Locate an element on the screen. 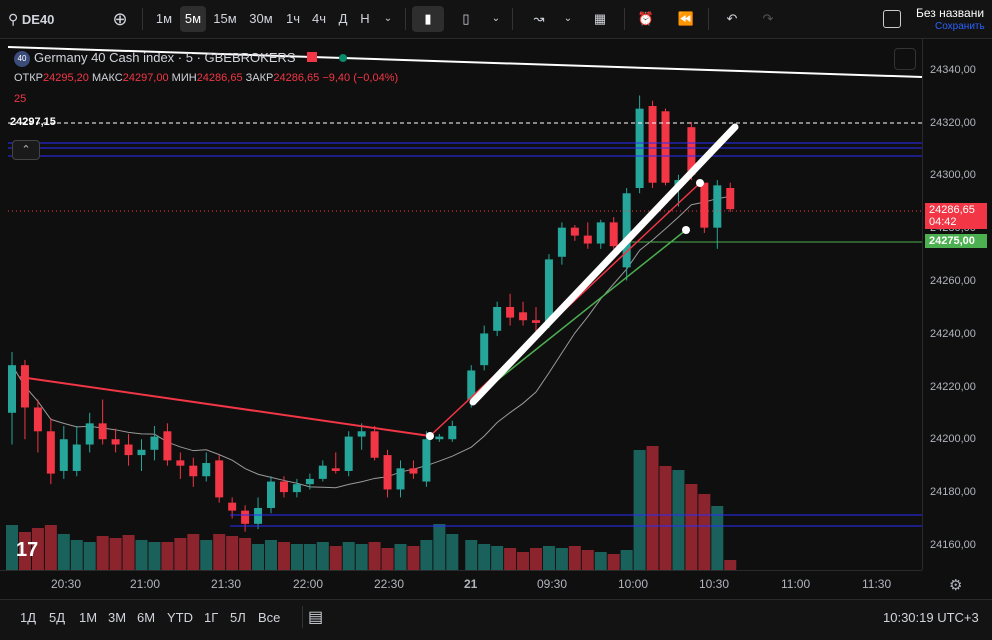  goto-date-calendar-icon: ▤ is located at coordinates (316, 617).